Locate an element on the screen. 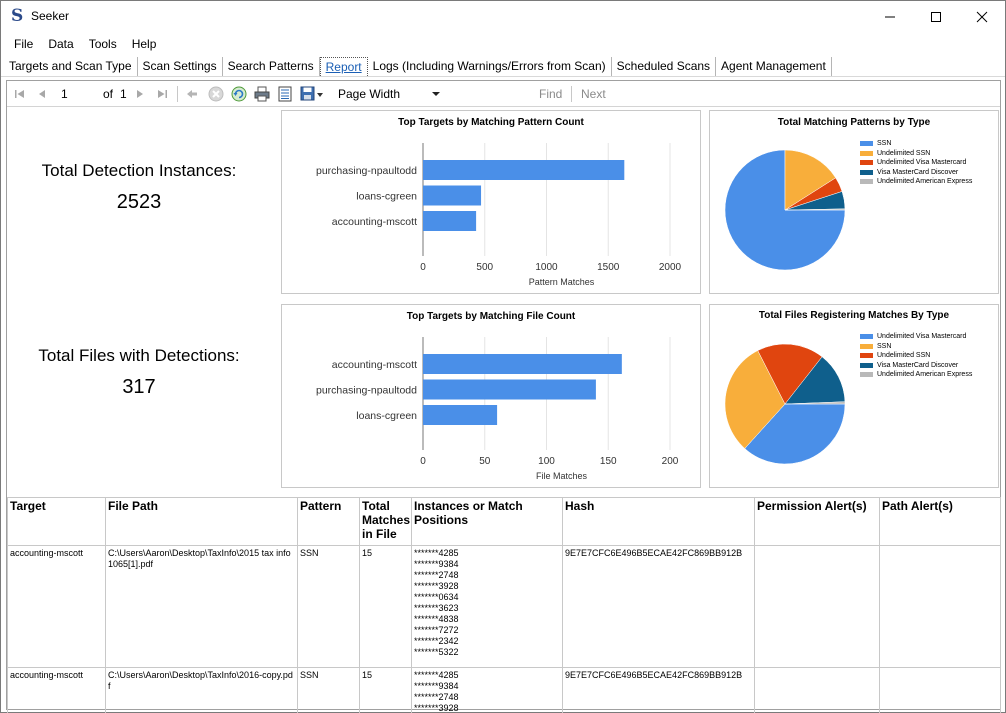  legend-item: Undelimited American Express is located at coordinates (916, 182).